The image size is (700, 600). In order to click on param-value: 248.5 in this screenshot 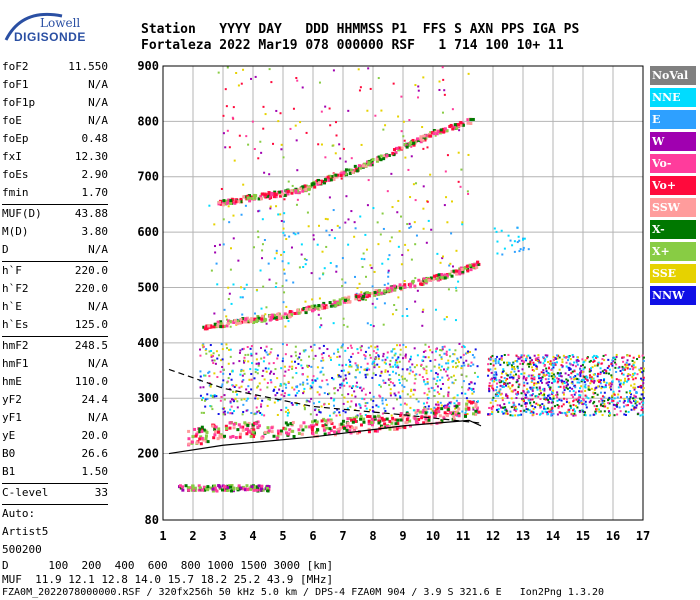, I will do `click(91, 345)`.